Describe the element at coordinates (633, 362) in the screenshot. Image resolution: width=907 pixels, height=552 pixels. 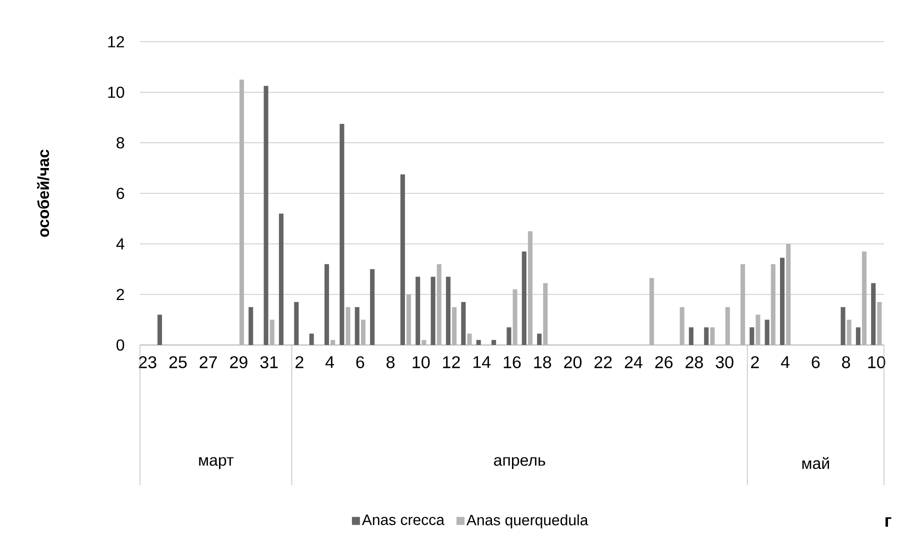
I see `x-tick-label: 24` at that location.